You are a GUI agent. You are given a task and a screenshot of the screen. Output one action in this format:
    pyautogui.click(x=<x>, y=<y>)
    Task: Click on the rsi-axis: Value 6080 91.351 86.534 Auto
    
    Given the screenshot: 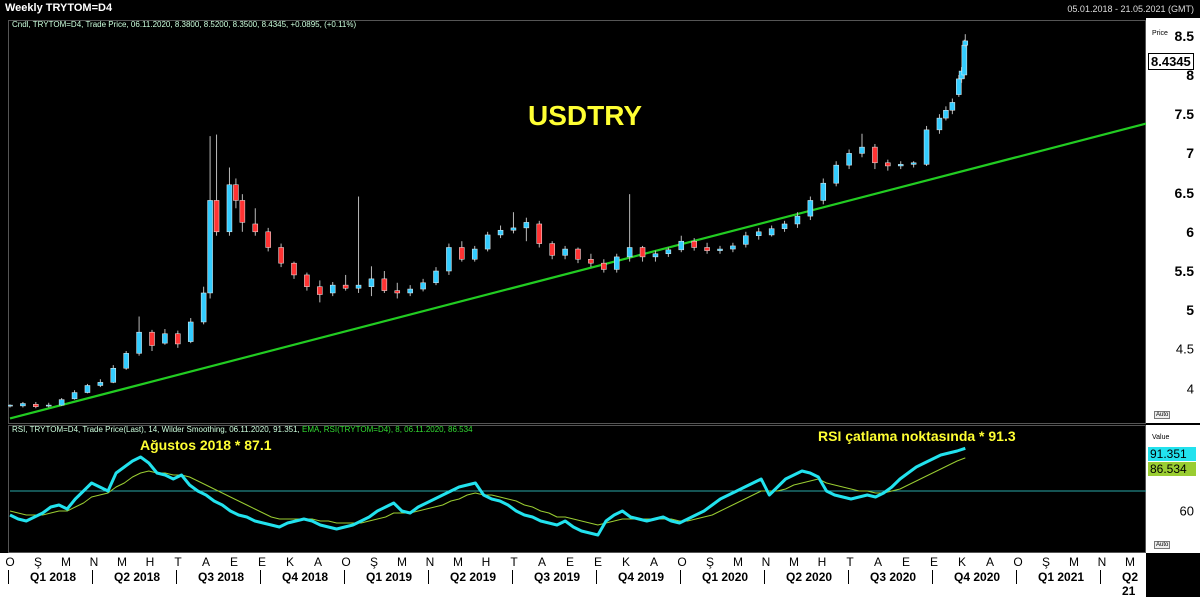 What is the action you would take?
    pyautogui.click(x=1173, y=489)
    